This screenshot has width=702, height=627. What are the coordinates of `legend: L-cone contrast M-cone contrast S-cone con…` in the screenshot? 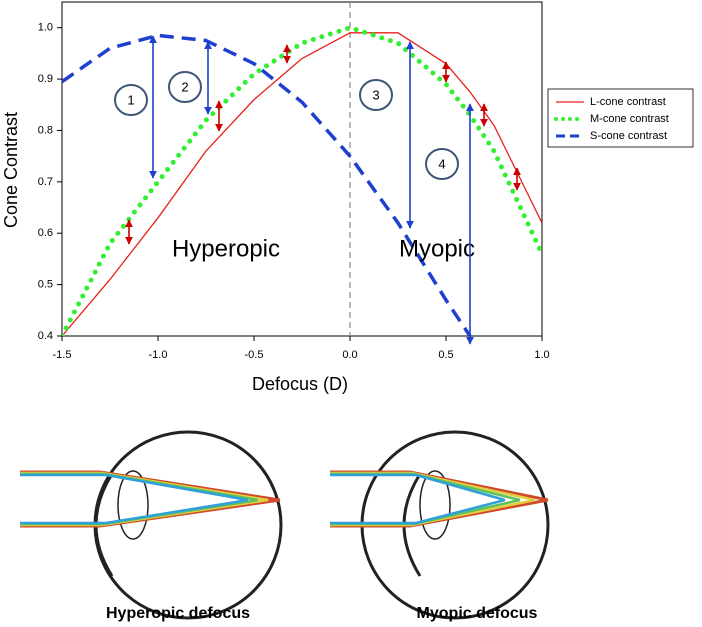 It's located at (620, 118).